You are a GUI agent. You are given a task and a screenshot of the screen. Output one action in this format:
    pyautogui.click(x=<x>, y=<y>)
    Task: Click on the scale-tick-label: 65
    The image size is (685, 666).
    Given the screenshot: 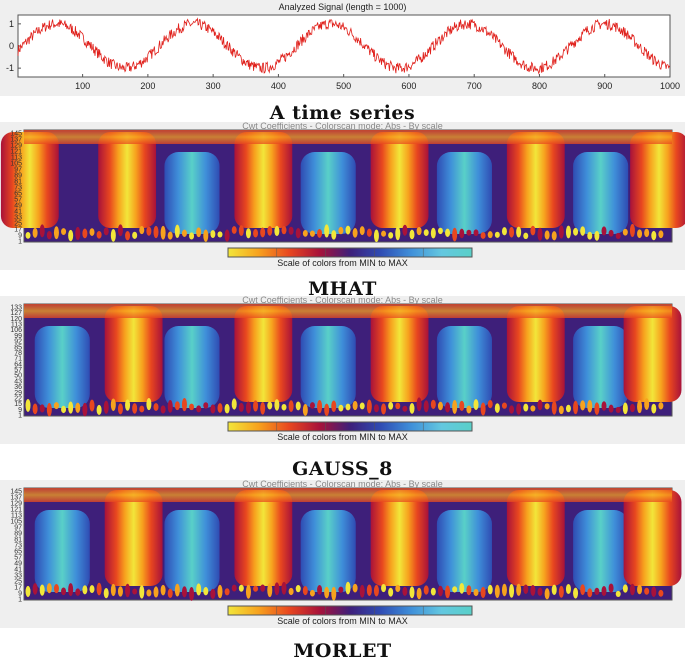 What is the action you would take?
    pyautogui.click(x=18, y=552)
    